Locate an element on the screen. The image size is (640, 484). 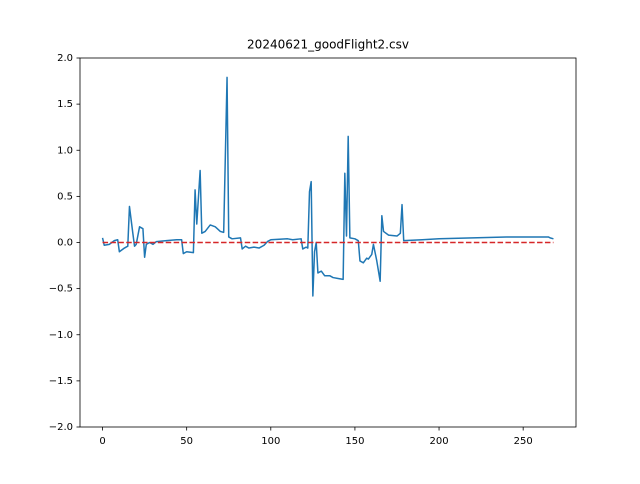
y-tick-label: 0.5 is located at coordinates (65, 196).